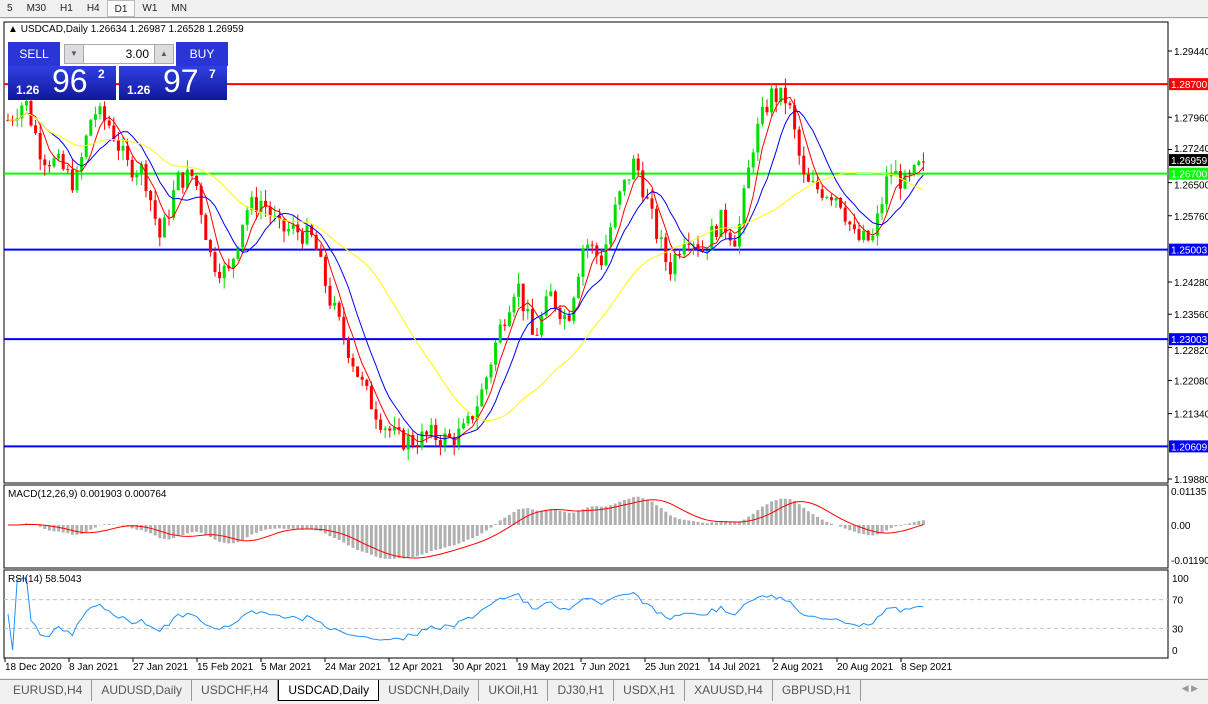 The image size is (1208, 704). What do you see at coordinates (54, 29) in the screenshot?
I see `symbol-label: USDCAD,Daily` at bounding box center [54, 29].